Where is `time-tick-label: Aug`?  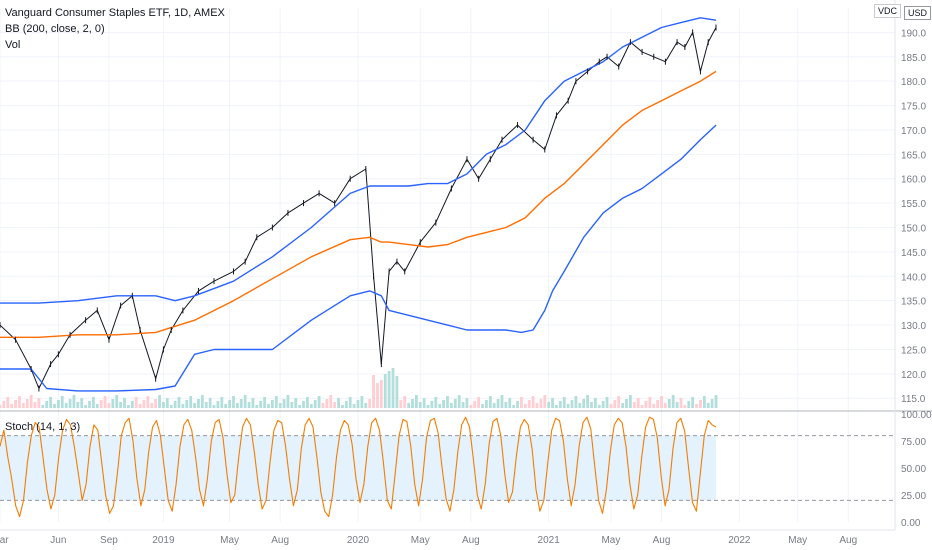 time-tick-label: Aug is located at coordinates (662, 540).